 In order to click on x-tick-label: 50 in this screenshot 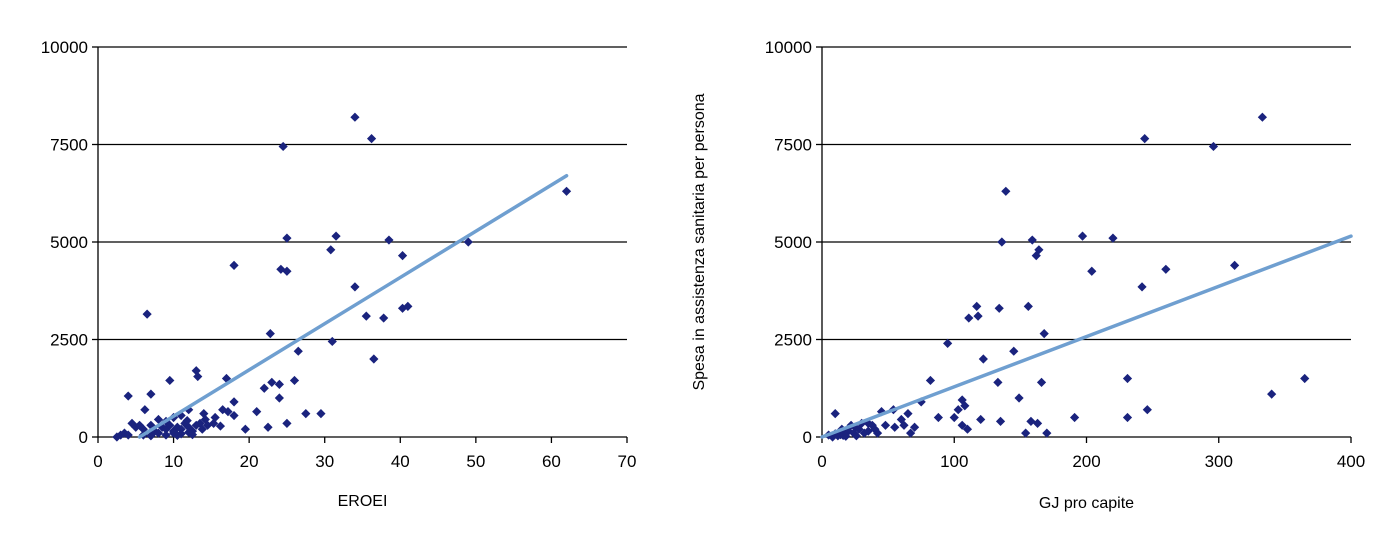, I will do `click(475, 461)`.